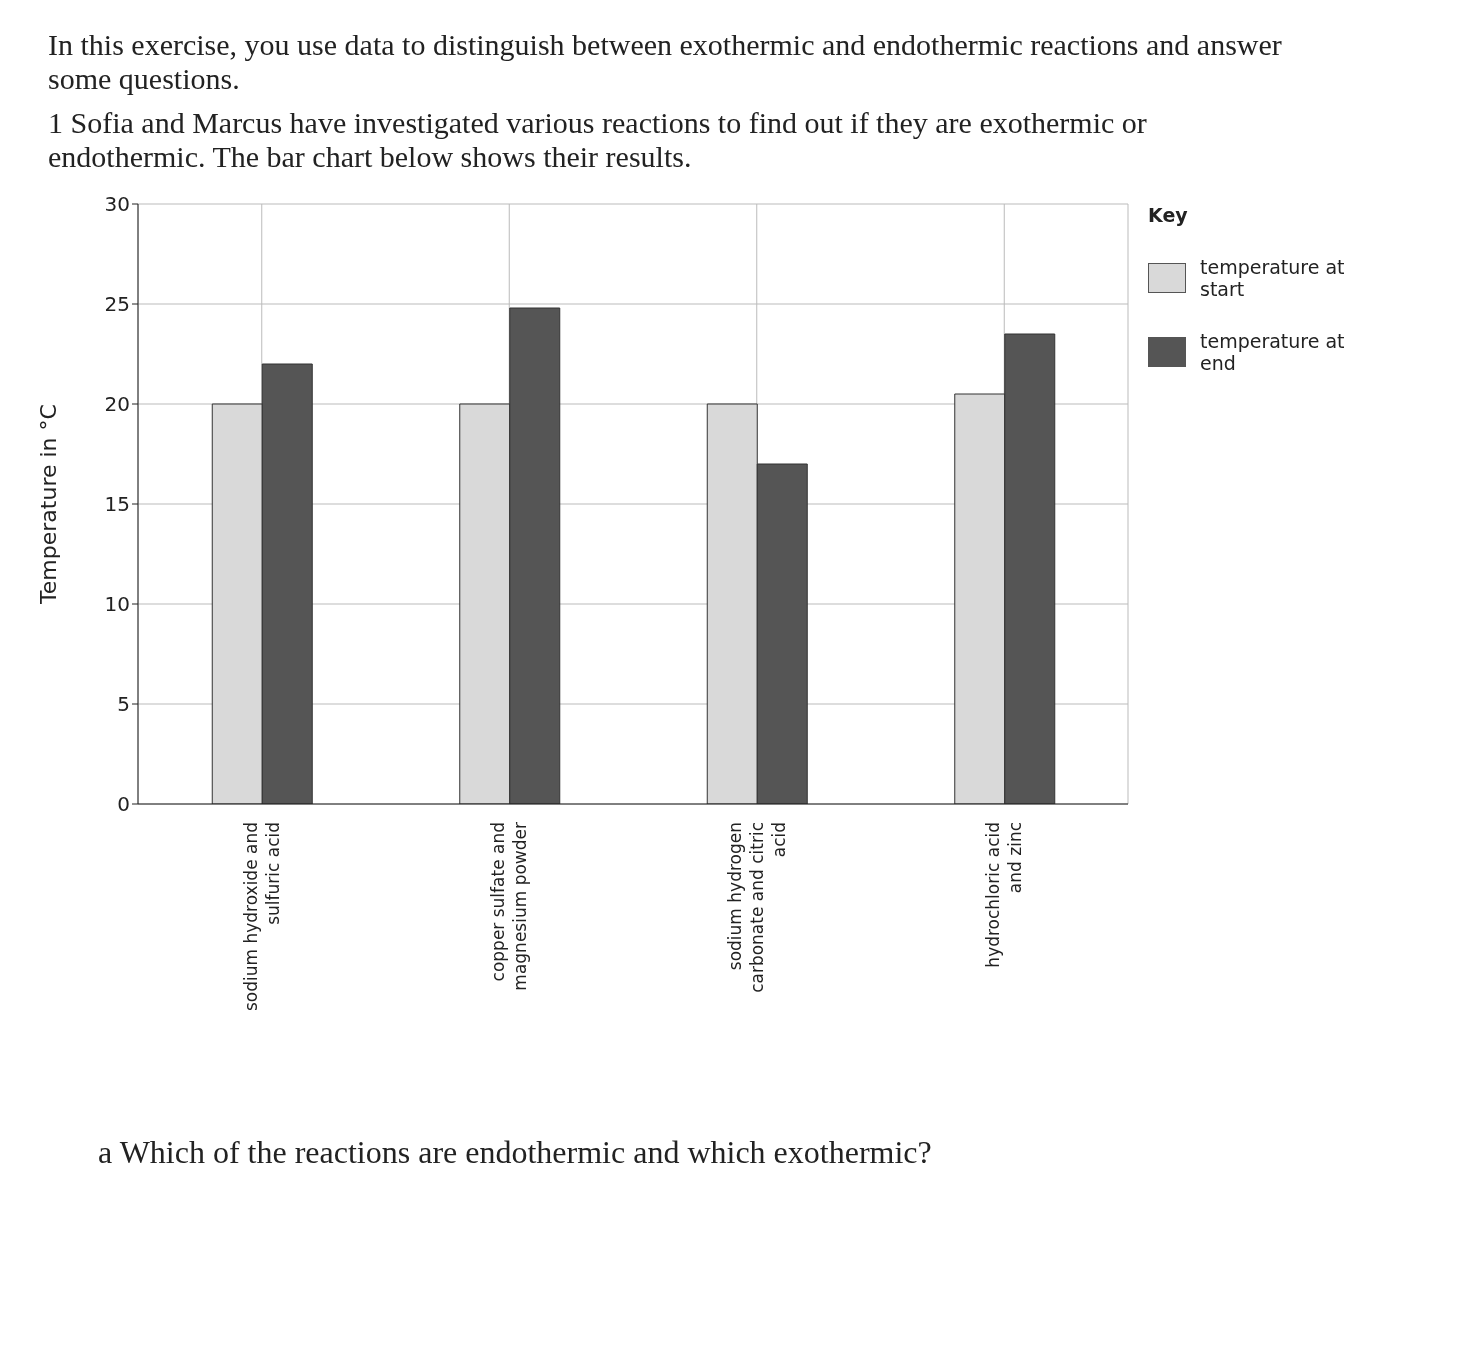  What do you see at coordinates (117, 504) in the screenshot?
I see `y-tick-label: 15` at bounding box center [117, 504].